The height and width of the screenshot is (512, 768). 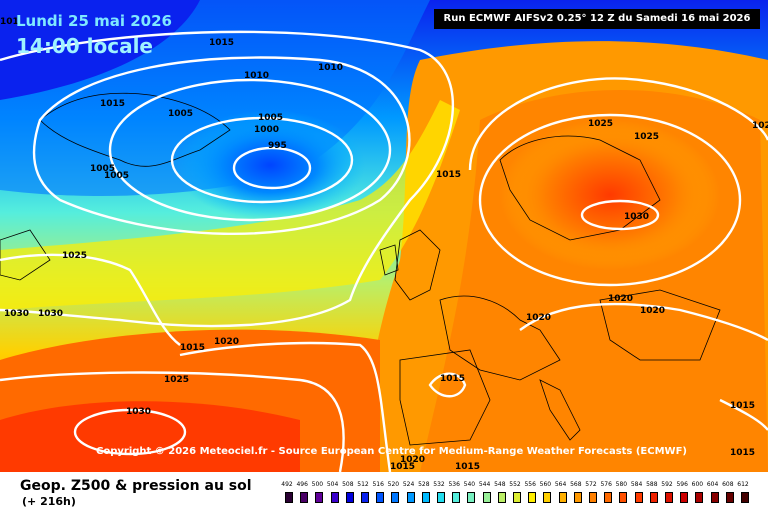 What do you see at coordinates (378, 484) in the screenshot?
I see `legend-value: 516` at bounding box center [378, 484].